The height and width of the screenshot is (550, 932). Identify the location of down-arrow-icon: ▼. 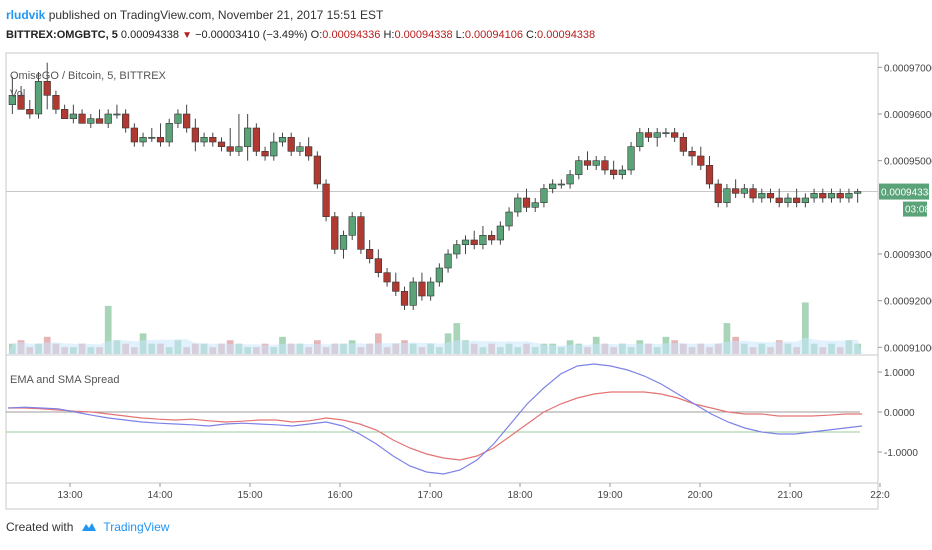
(187, 35).